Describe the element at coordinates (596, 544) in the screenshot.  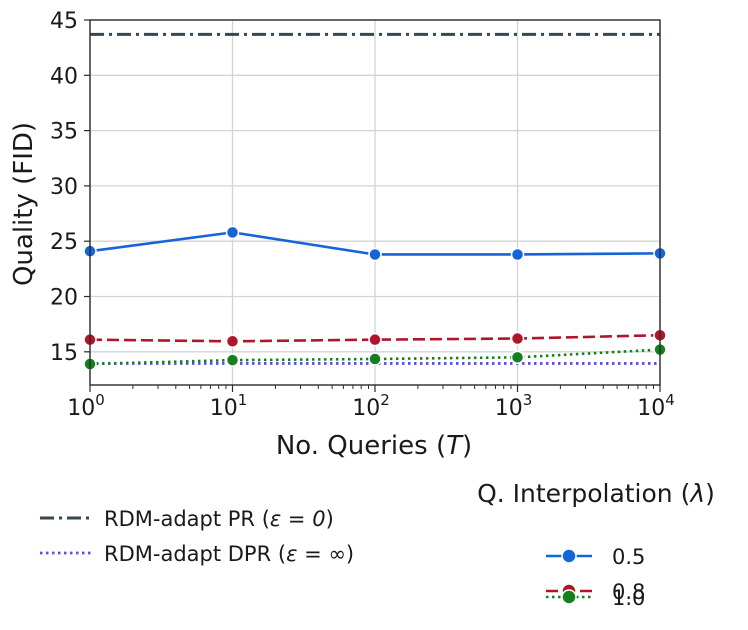
I see `series-legend: Q. Interpolation (λ) 0.5 0.8 1.0` at that location.